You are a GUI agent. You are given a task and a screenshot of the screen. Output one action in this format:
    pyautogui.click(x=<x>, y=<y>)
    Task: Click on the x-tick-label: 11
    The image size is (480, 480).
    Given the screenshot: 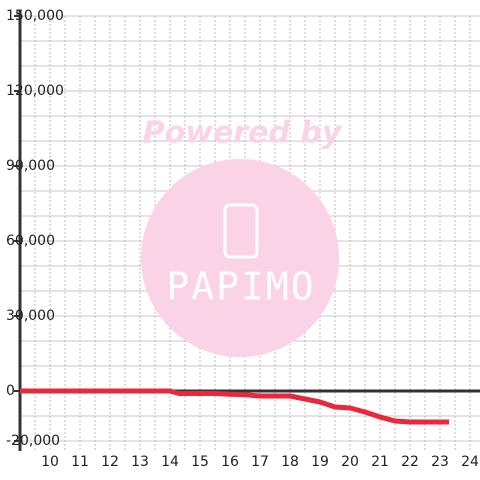 What is the action you would take?
    pyautogui.click(x=80, y=462)
    